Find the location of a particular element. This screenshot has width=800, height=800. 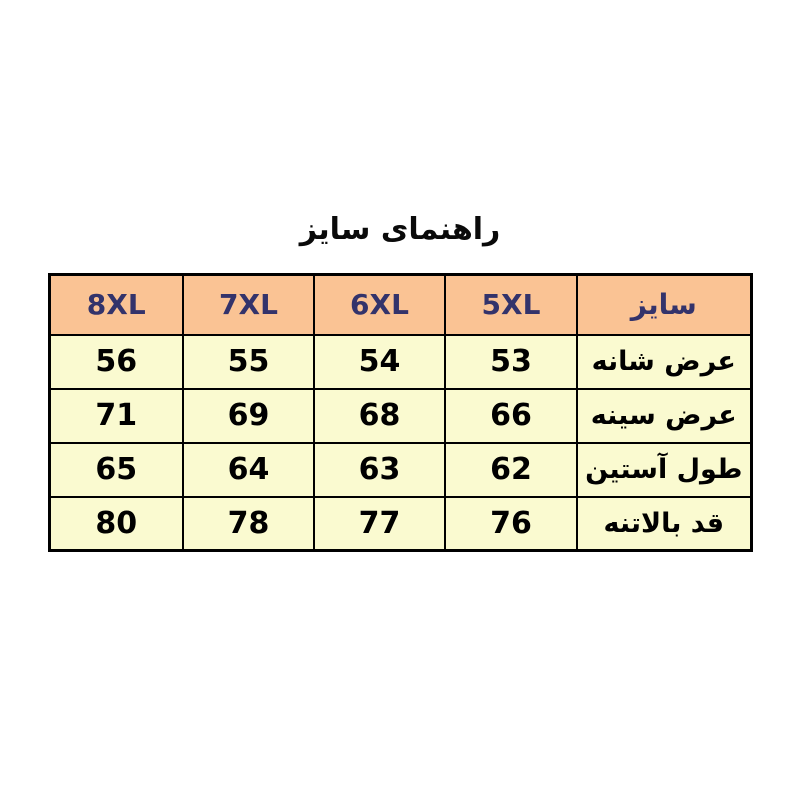

value-cell: 53 is located at coordinates (511, 361).